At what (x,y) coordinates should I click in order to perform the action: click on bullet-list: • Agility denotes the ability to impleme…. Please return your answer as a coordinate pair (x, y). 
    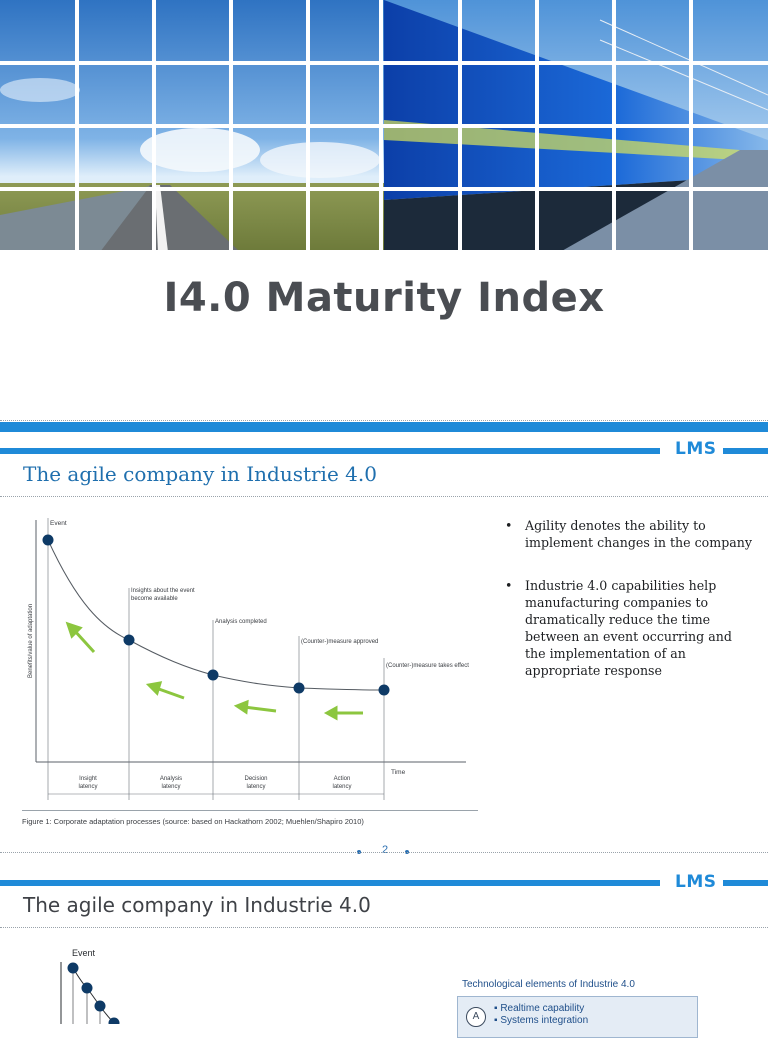
    Looking at the image, I should click on (630, 611).